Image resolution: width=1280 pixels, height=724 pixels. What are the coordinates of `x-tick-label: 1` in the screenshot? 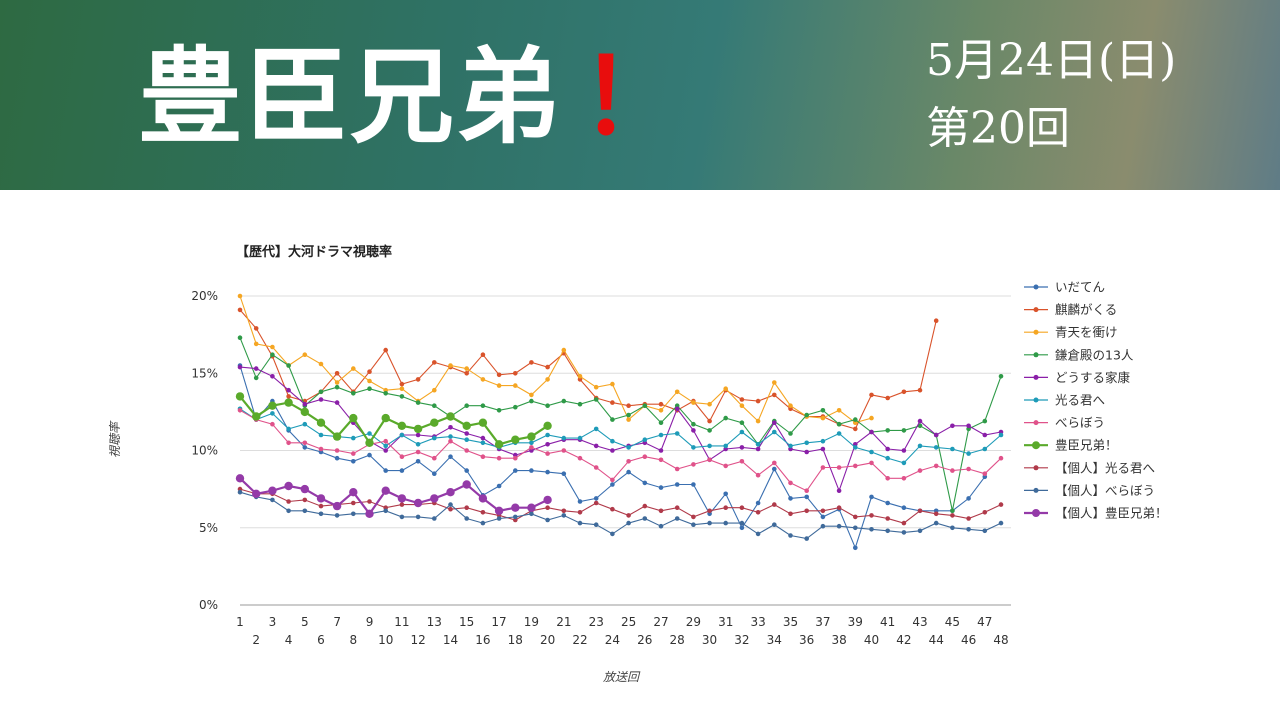 It's located at (240, 622).